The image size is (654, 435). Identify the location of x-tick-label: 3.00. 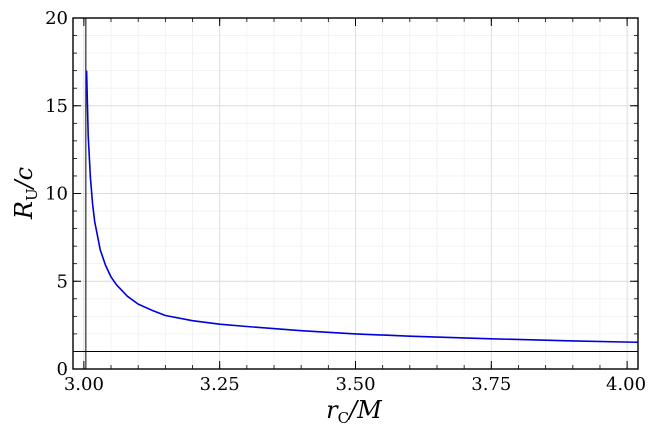
(84, 384).